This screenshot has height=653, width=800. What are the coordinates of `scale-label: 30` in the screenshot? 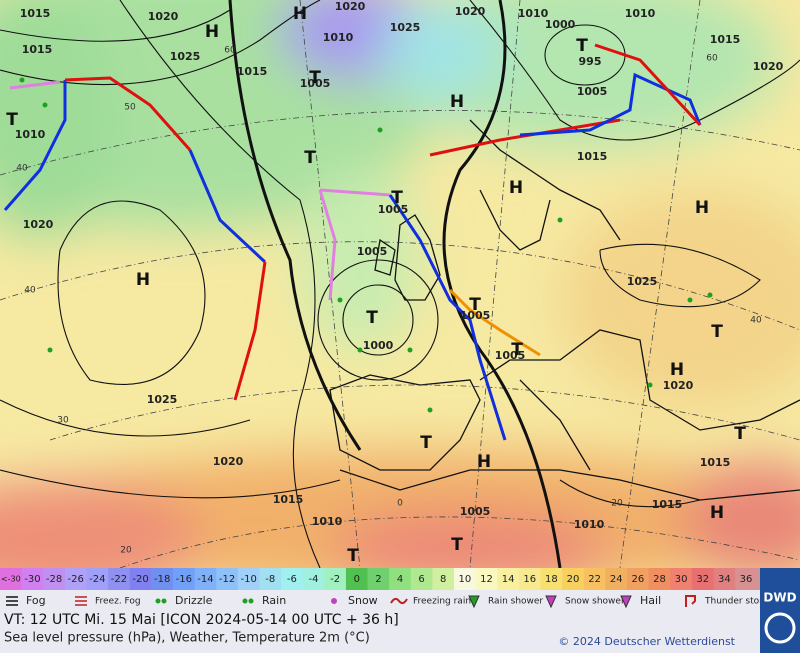 It's located at (681, 579).